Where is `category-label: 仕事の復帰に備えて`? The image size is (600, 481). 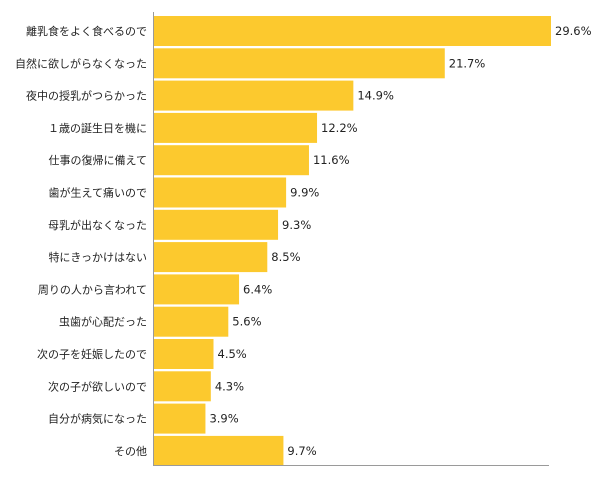 category-label: 仕事の復帰に備えて is located at coordinates (98, 160).